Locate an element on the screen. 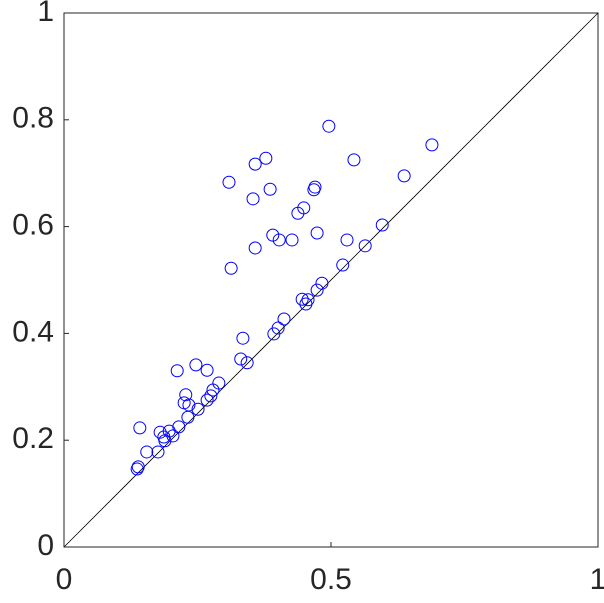 The height and width of the screenshot is (603, 604). y-tick-label: 0.6 is located at coordinates (33, 225).